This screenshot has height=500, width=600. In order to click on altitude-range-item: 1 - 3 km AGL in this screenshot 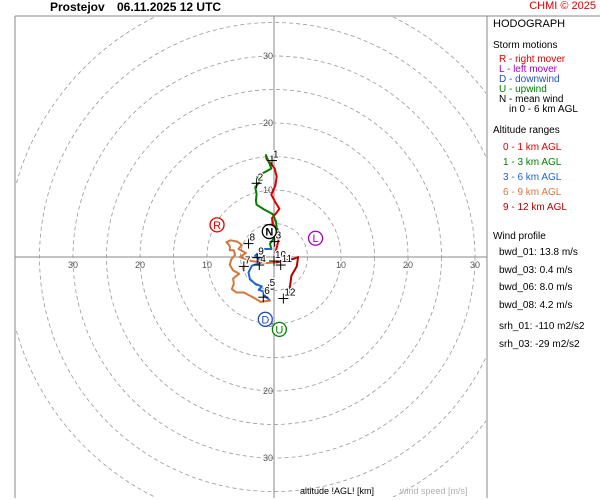, I will do `click(532, 162)`.